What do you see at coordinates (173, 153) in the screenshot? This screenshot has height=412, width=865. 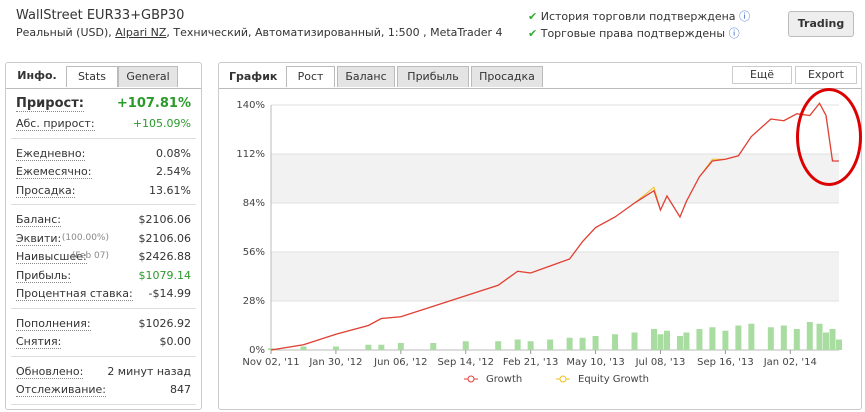 I see `stat-value: 0.08%` at bounding box center [173, 153].